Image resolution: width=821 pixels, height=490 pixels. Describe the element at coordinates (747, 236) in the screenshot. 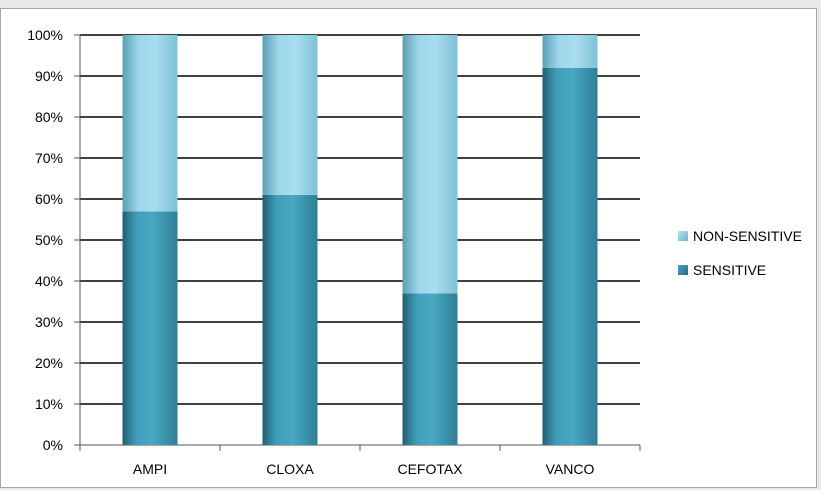

I see `legend-label-non-sensitive: NON-SENSITIVE` at that location.